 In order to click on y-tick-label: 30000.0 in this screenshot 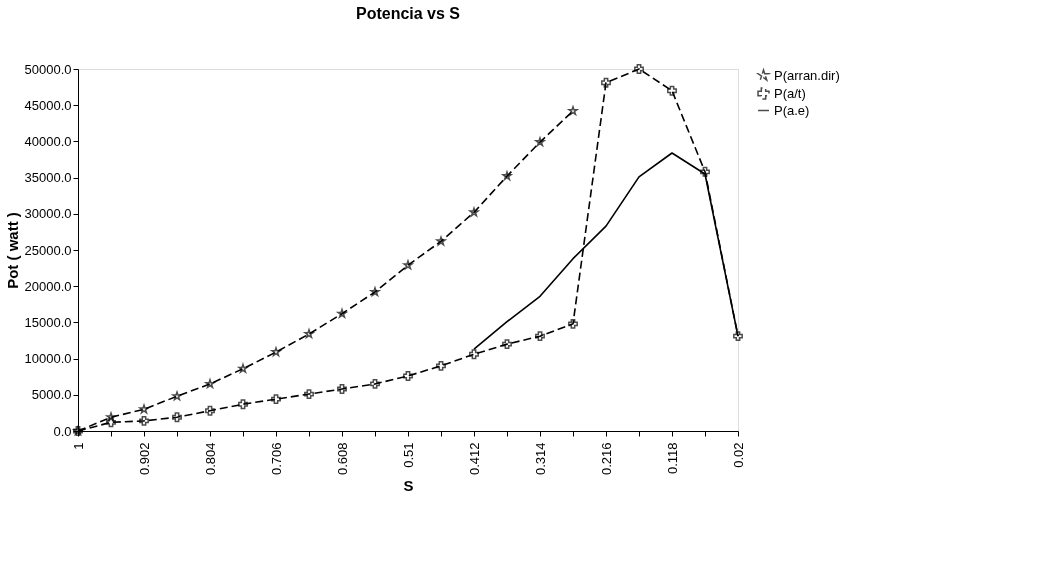, I will do `click(48, 214)`.